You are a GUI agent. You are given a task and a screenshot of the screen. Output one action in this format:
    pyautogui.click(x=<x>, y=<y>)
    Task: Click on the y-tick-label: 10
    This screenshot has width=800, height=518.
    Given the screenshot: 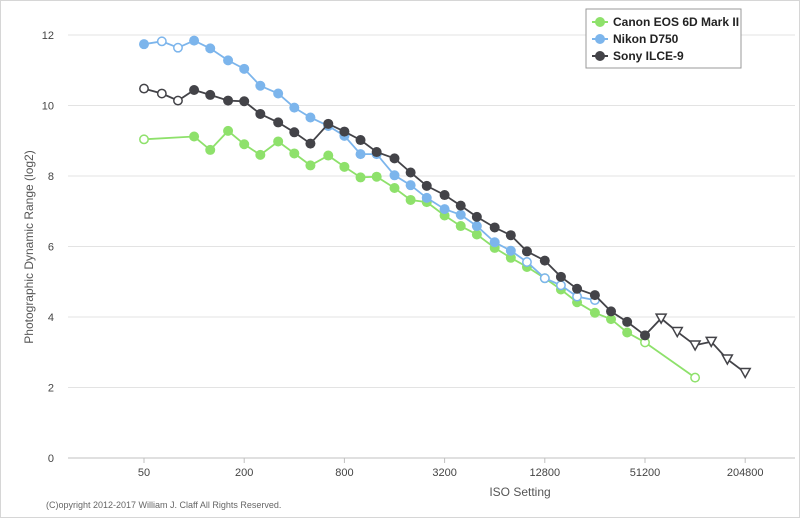 What is the action you would take?
    pyautogui.click(x=48, y=107)
    